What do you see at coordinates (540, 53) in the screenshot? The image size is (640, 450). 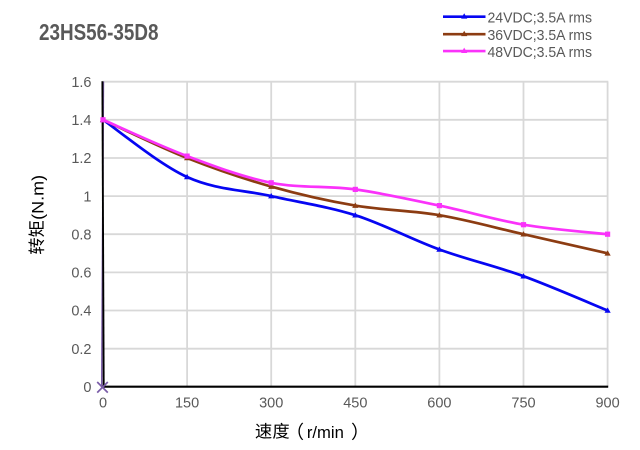 I see `svg-text: 48VDC;3.5A rms` at bounding box center [540, 53].